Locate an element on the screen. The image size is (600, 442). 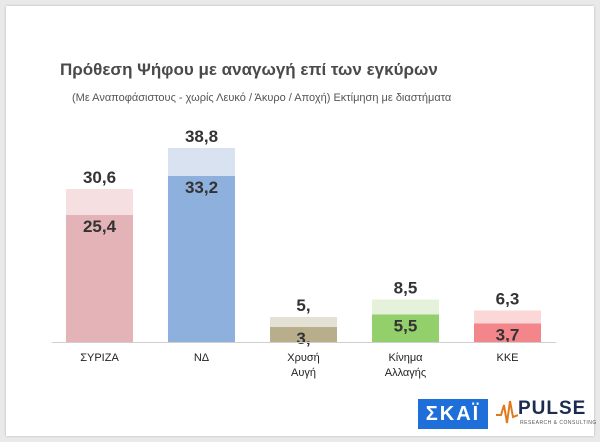
category-label: ΝΔ is located at coordinates (202, 358).